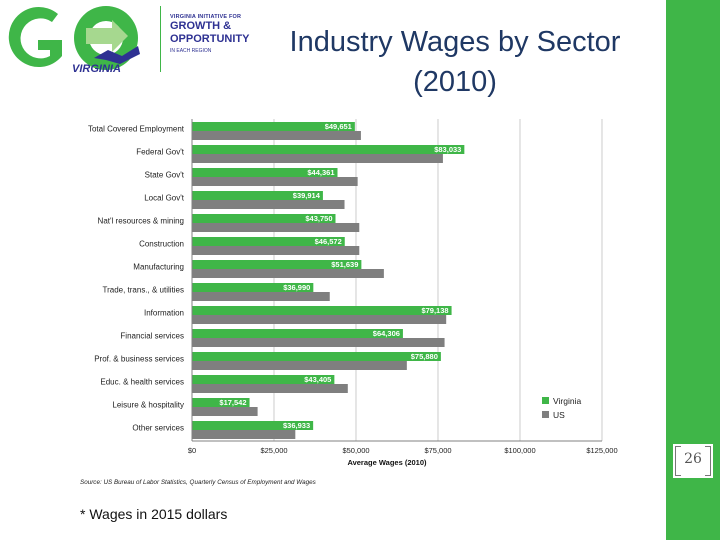 This screenshot has height=540, width=720. Describe the element at coordinates (206, 17) in the screenshot. I see `logo-initiative-line: VIRGINIA INITIATIVE FOR` at that location.